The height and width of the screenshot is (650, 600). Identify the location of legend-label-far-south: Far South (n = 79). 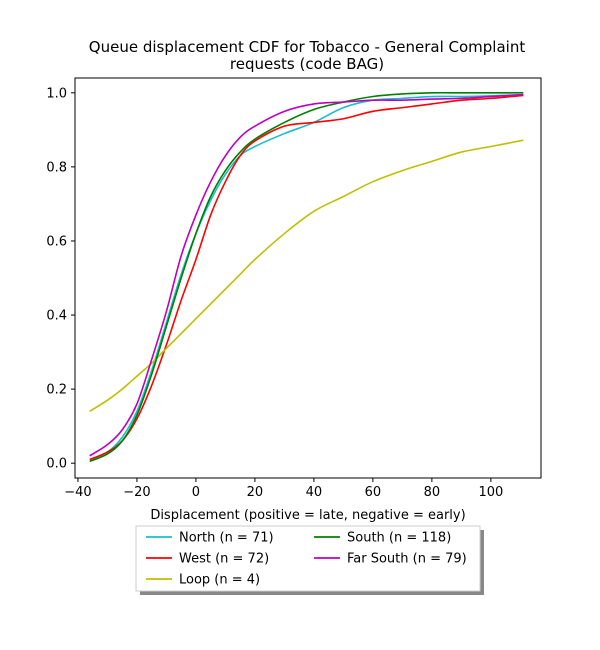
(407, 559).